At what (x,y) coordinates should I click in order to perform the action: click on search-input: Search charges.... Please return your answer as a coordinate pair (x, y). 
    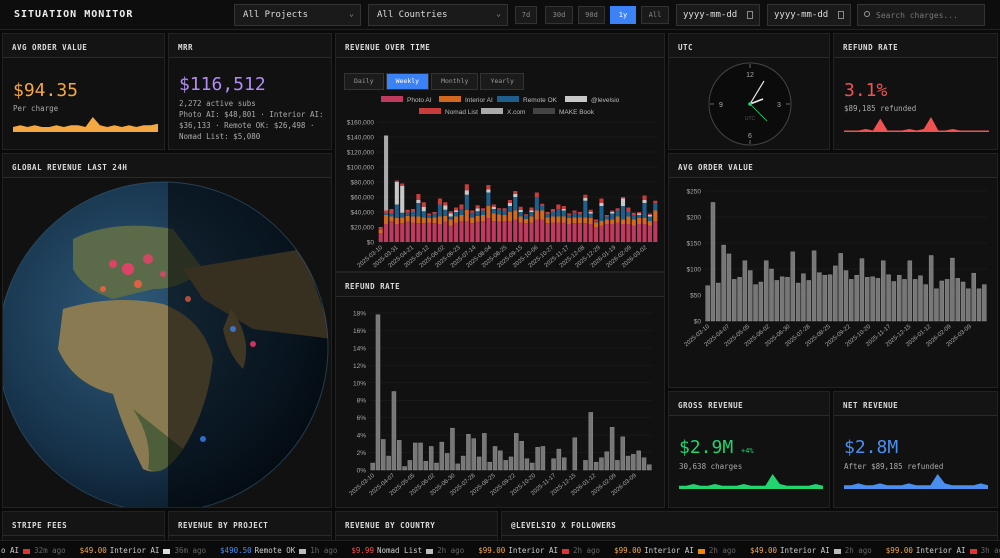
    Looking at the image, I should click on (921, 15).